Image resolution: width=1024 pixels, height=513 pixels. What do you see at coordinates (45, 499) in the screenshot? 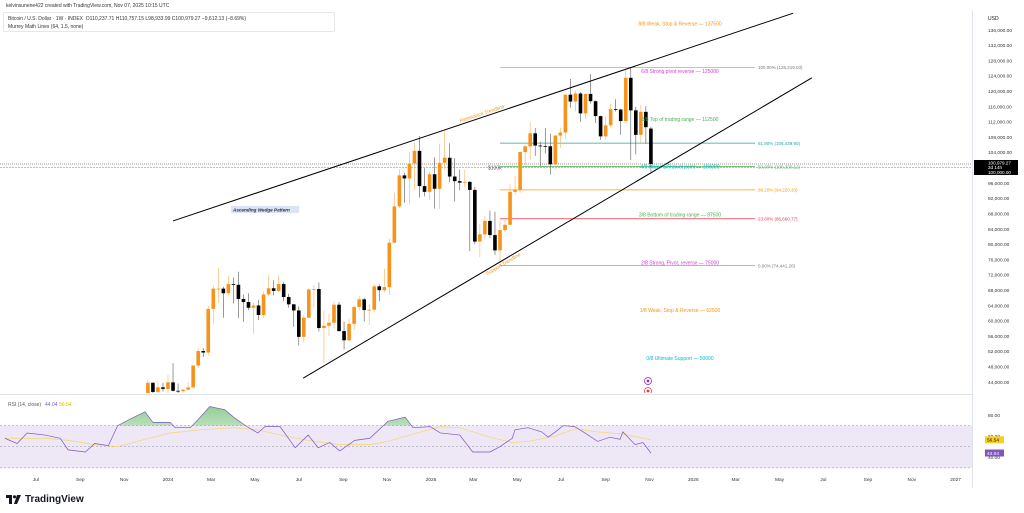
I see `tradingview-logo: TradingView` at bounding box center [45, 499].